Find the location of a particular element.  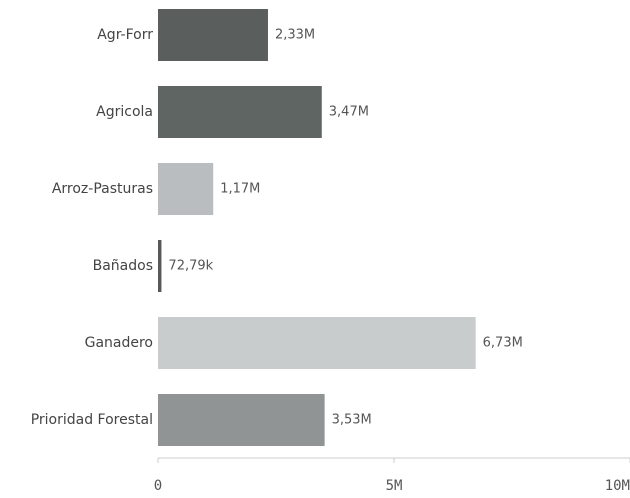

x-tick-label: 10M is located at coordinates (617, 486).